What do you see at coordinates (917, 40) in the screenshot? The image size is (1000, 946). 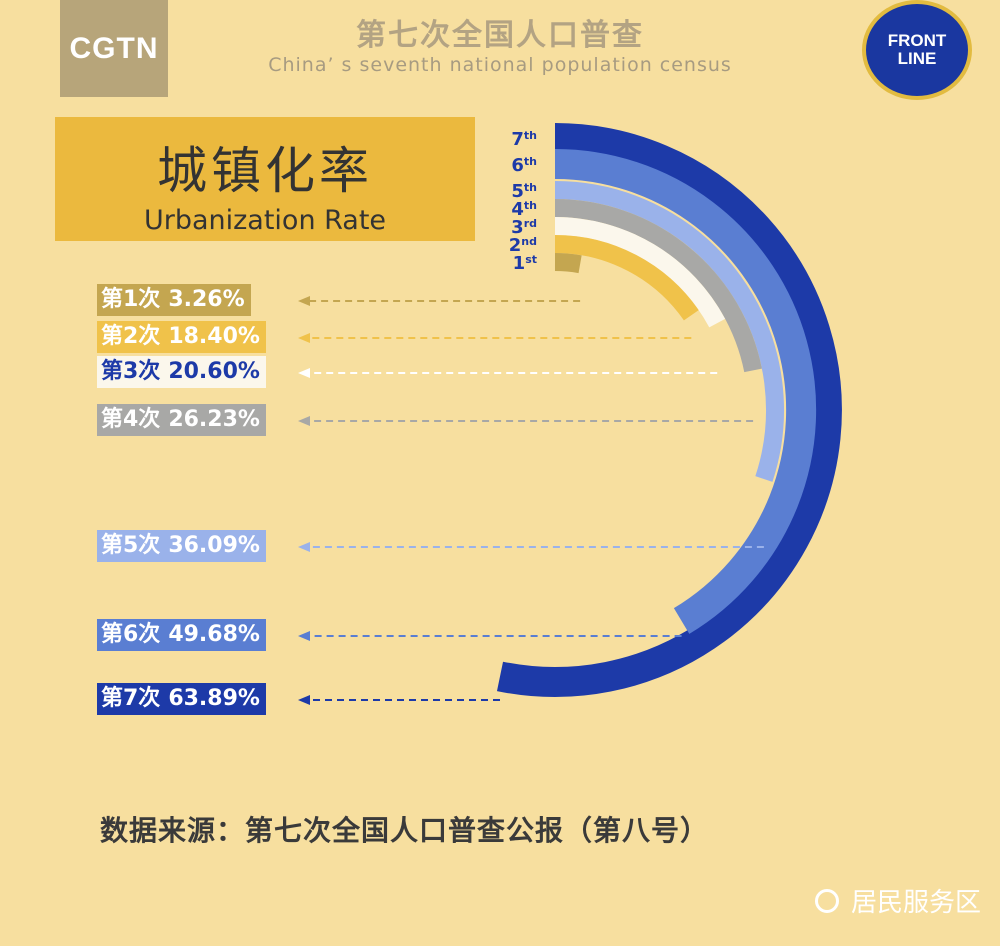 I see `frontline-logo-line1: FRONT` at bounding box center [917, 40].